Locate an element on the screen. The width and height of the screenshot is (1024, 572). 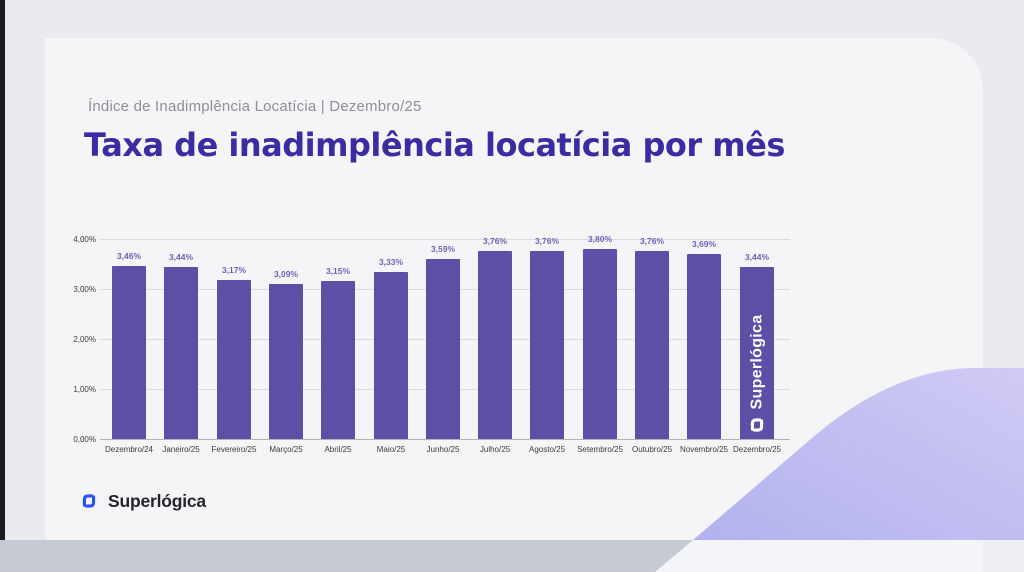
x-axis-label: Dezembro/25 is located at coordinates (757, 449).